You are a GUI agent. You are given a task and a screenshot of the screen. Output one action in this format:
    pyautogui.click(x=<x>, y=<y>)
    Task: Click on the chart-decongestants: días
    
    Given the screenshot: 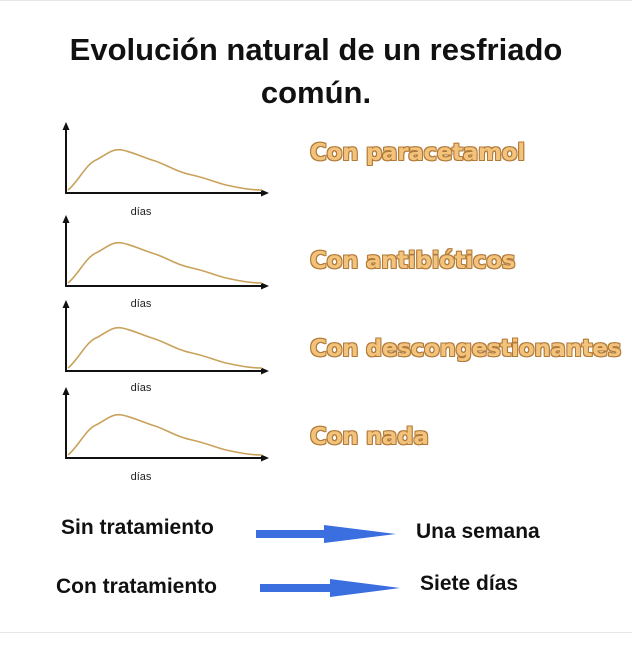 What is the action you would take?
    pyautogui.click(x=166, y=347)
    